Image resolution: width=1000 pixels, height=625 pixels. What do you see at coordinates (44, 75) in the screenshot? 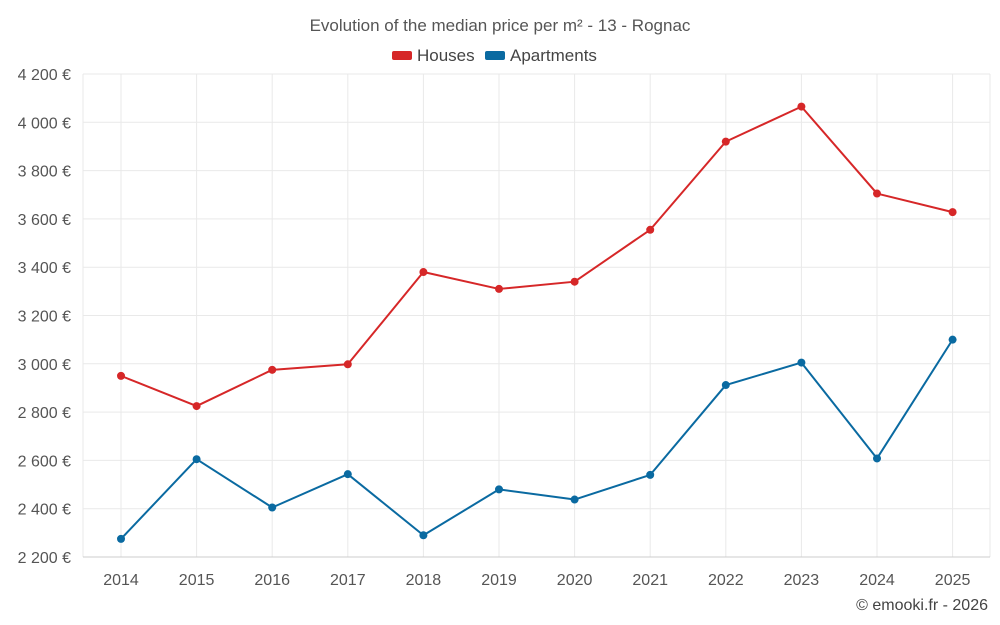
I see `y-tick-label: 4 200 €` at bounding box center [44, 75].